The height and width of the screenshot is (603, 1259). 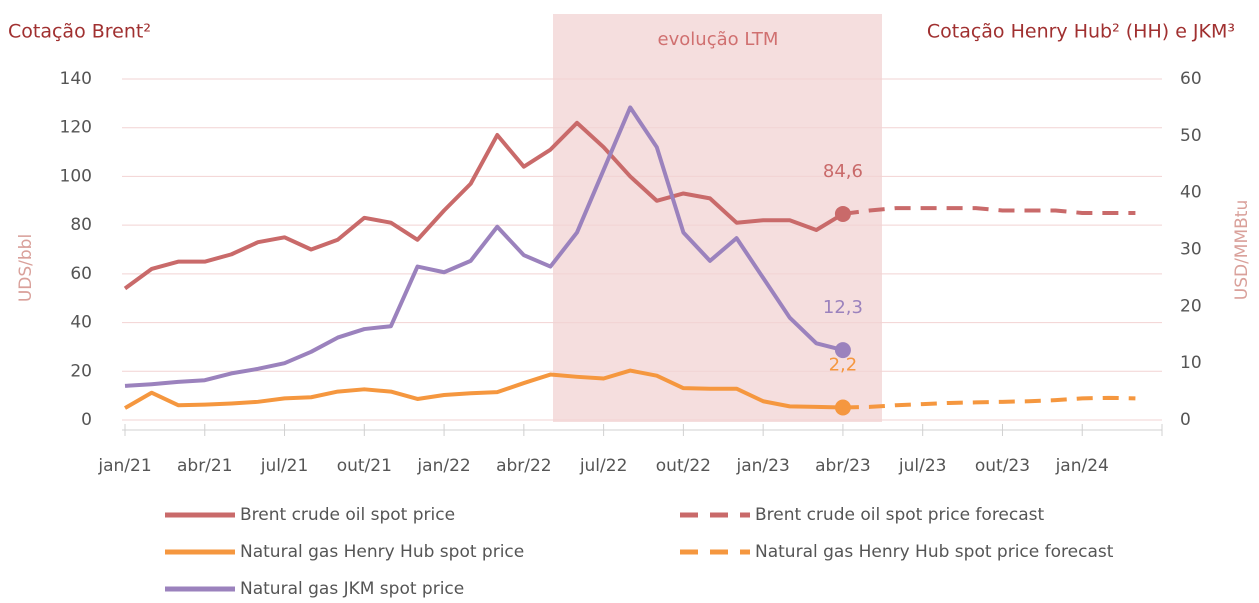 I want to click on chart-title-right: Cotação Henry Hub² (HH) e JKM³, so click(x=1081, y=32).